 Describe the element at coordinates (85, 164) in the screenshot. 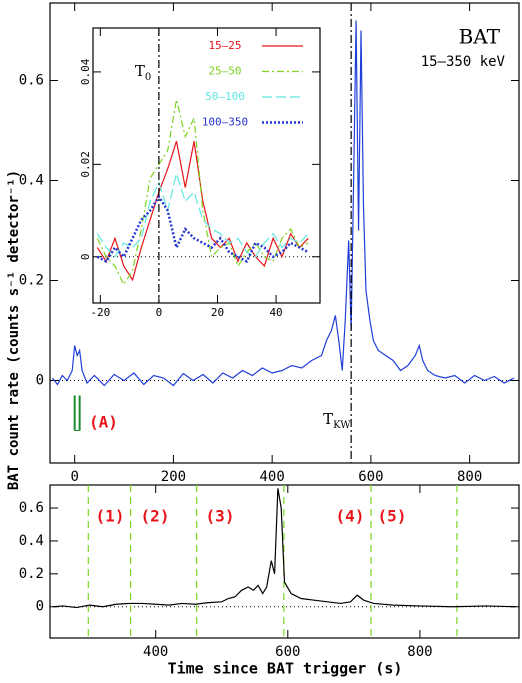

I see `y-tick-label: 0.02` at that location.